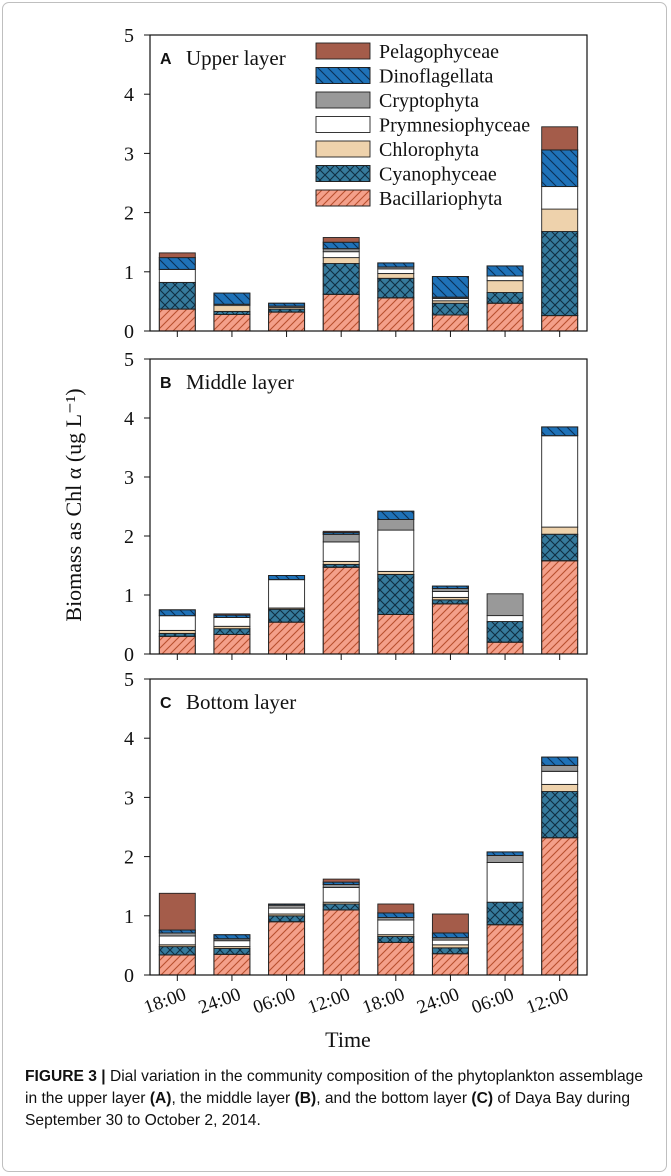  Describe the element at coordinates (429, 150) in the screenshot. I see `legend-label: Chlorophyta` at that location.